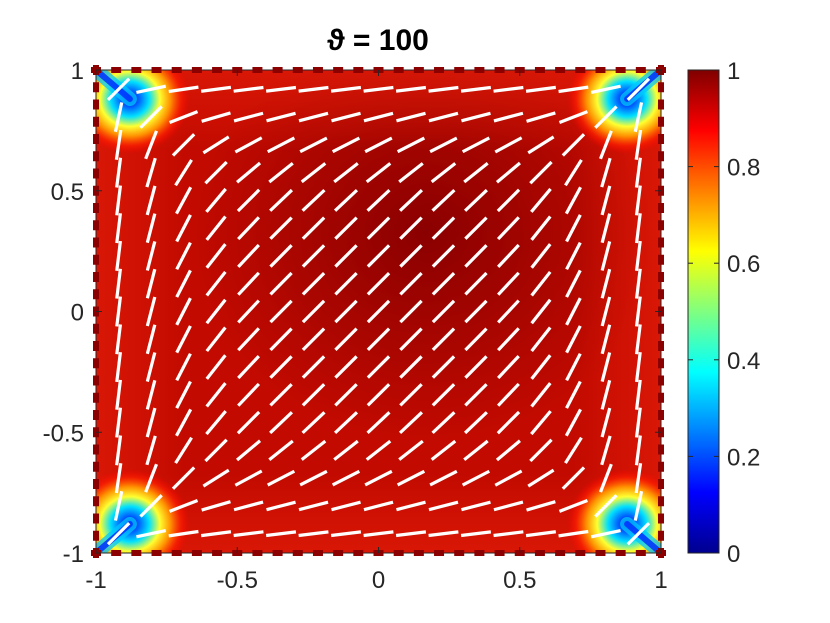 Image resolution: width=830 pixels, height=623 pixels. What do you see at coordinates (378, 40) in the screenshot?
I see `chart-title: ϑ = 100` at bounding box center [378, 40].